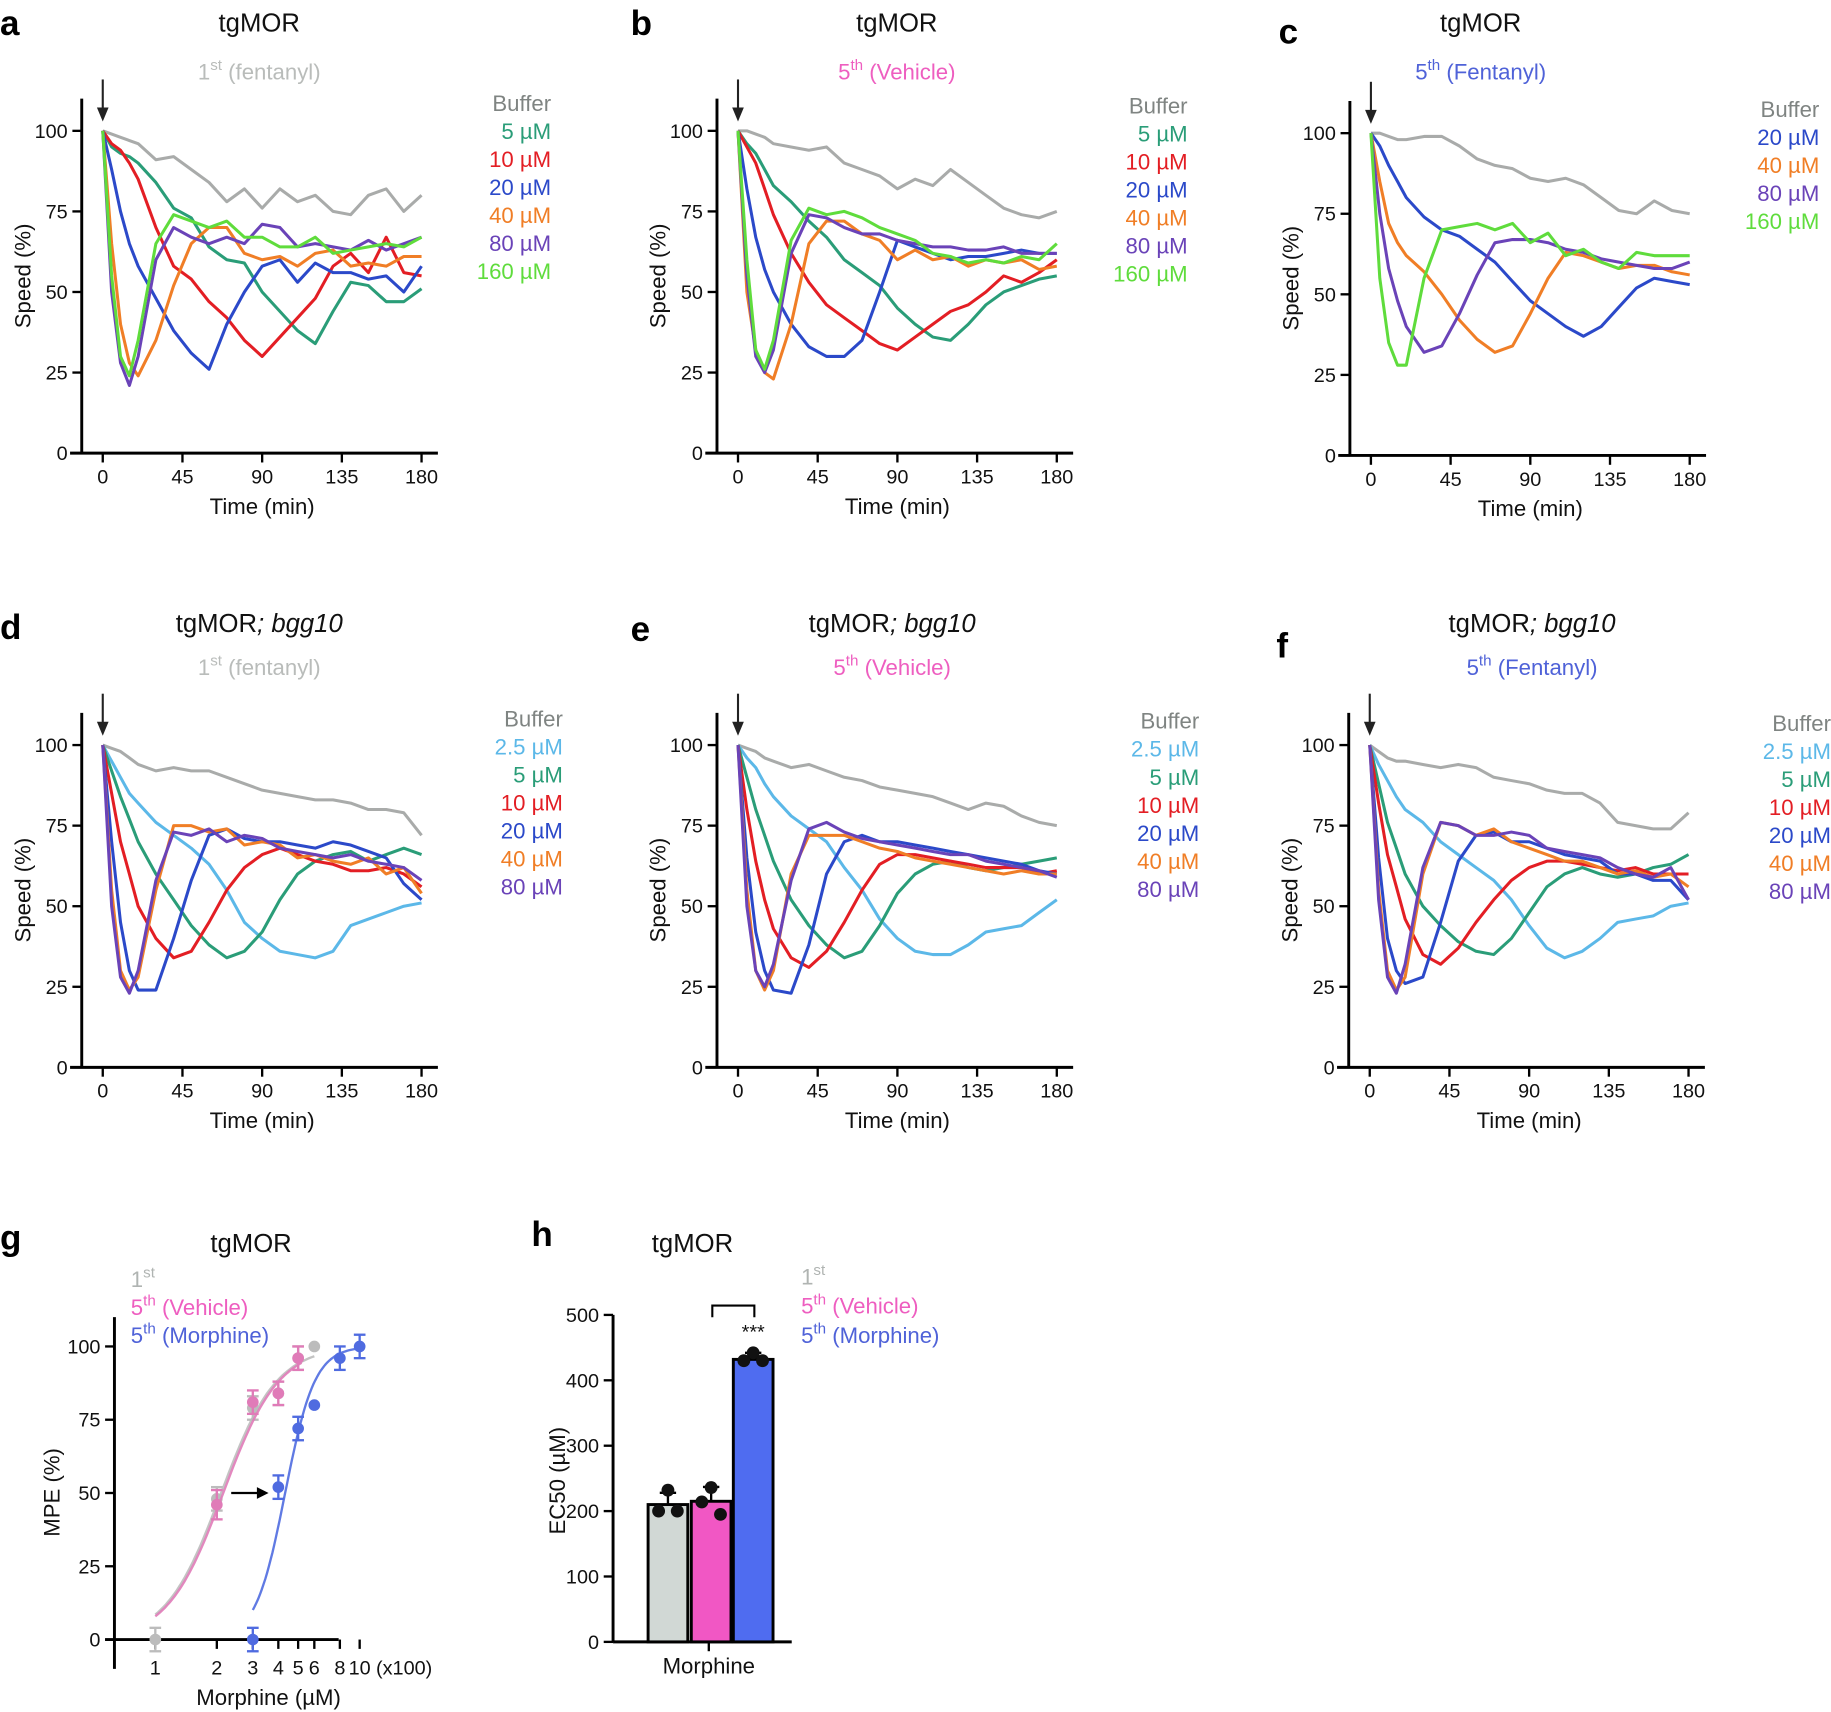  Describe the element at coordinates (52, 1492) in the screenshot. I see `y-axis-label: MPE (%)` at that location.